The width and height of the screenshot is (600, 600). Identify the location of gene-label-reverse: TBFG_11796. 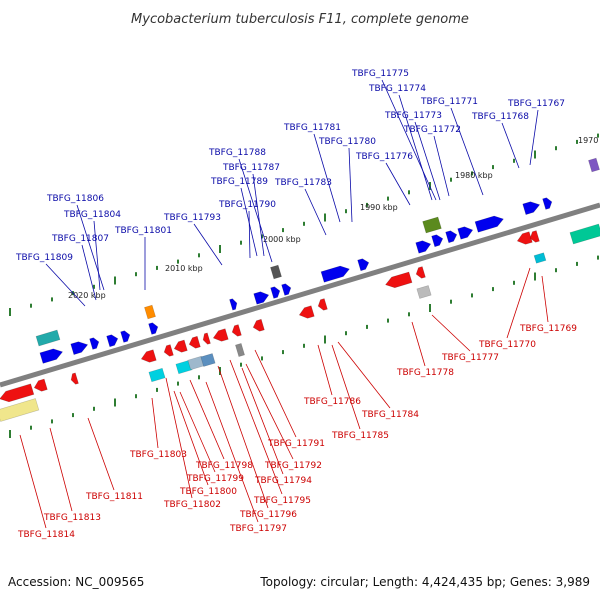
(268, 515).